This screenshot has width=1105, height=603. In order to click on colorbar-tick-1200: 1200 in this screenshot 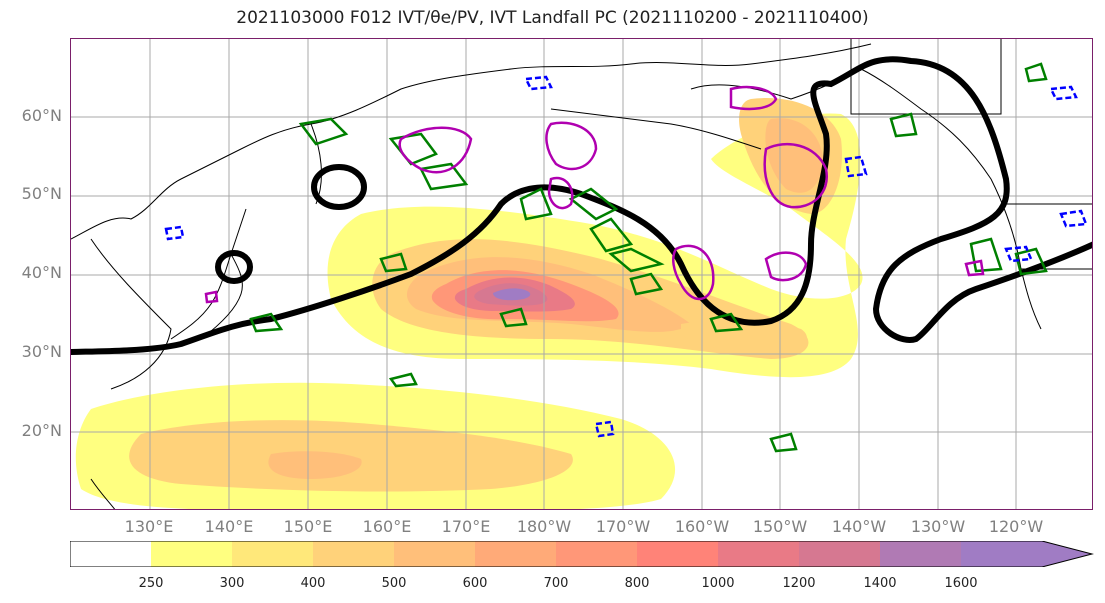, I will do `click(799, 583)`.